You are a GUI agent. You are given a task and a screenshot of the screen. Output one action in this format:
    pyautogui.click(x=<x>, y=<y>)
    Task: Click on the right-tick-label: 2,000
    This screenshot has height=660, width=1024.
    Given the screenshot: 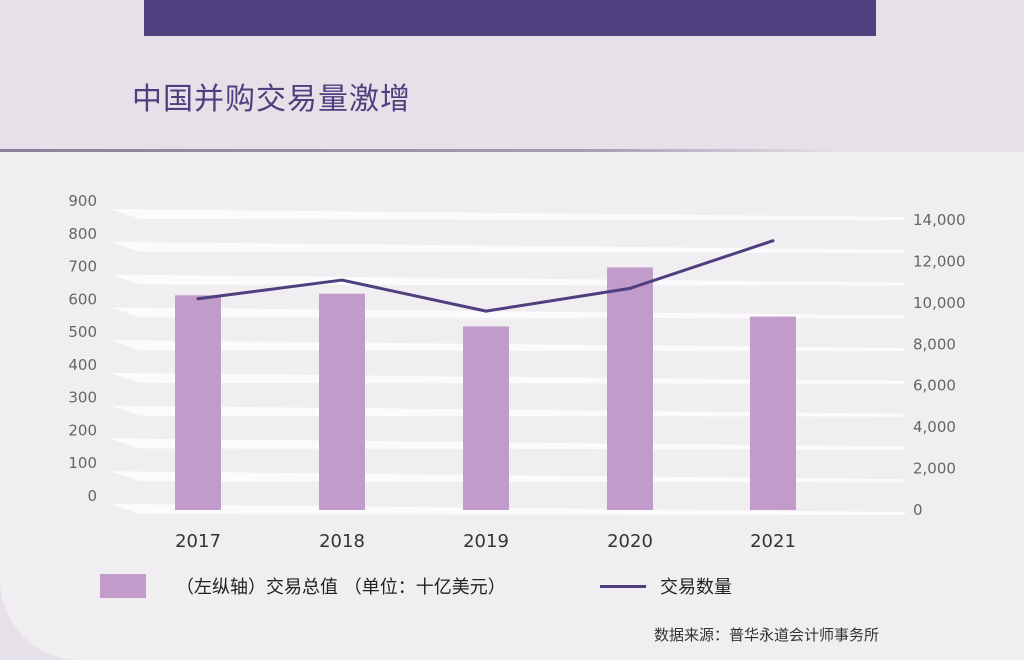 What is the action you would take?
    pyautogui.click(x=934, y=469)
    